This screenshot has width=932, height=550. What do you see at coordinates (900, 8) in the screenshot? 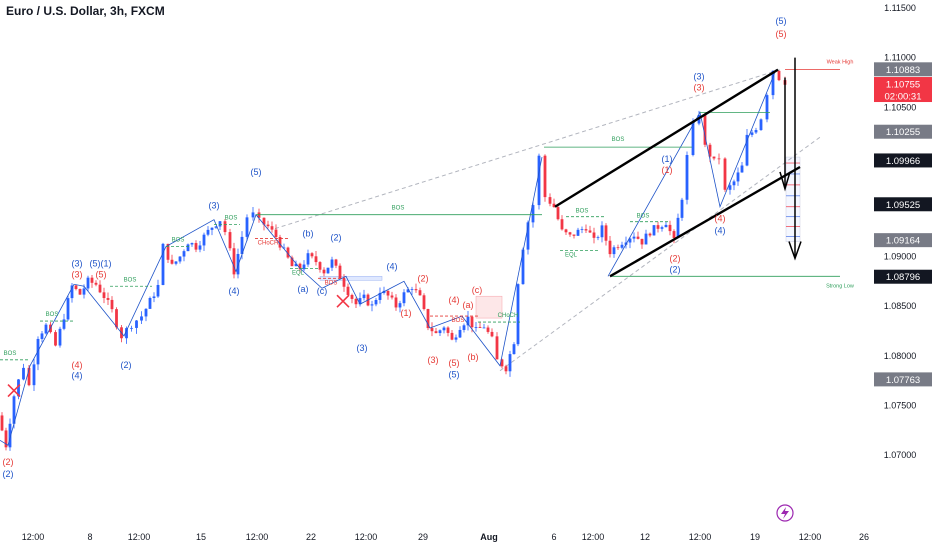
I see `y-tick-label: 1.11500` at bounding box center [900, 8].